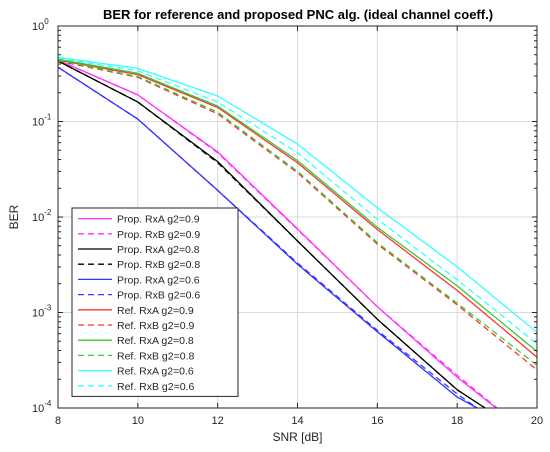 This screenshot has height=452, width=550. What do you see at coordinates (158, 280) in the screenshot?
I see `legend-label-5: Prop. RxA g2=0.6` at bounding box center [158, 280].